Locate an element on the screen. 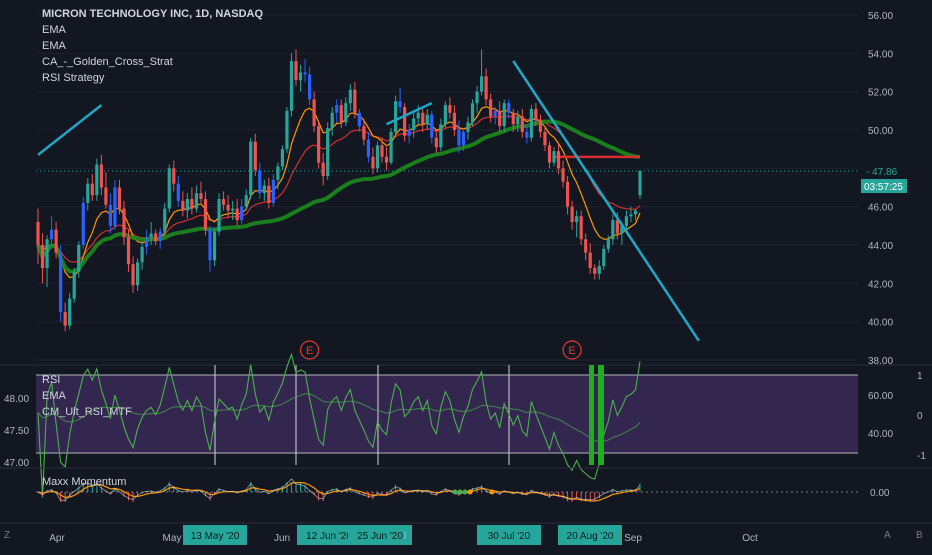  indicator-ema-slow: EMA is located at coordinates (54, 46).